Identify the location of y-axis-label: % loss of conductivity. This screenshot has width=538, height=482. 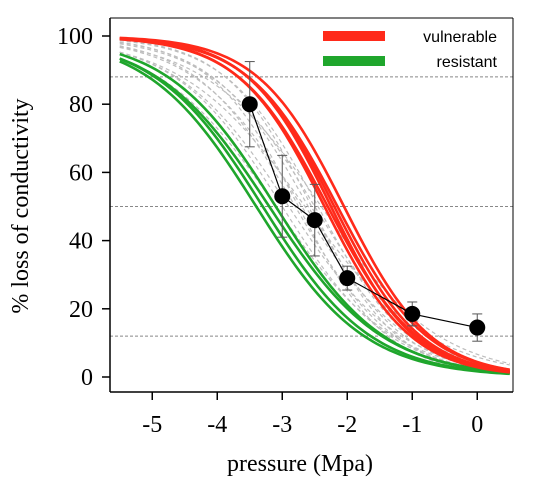
(21, 205).